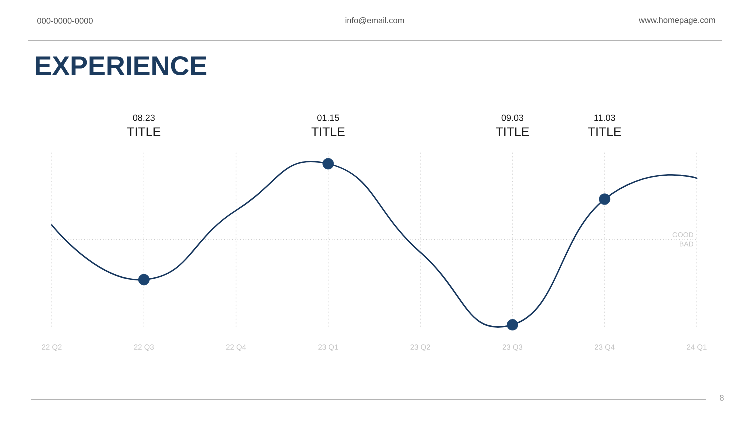  What do you see at coordinates (513, 118) in the screenshot?
I see `text: 09.03` at bounding box center [513, 118].